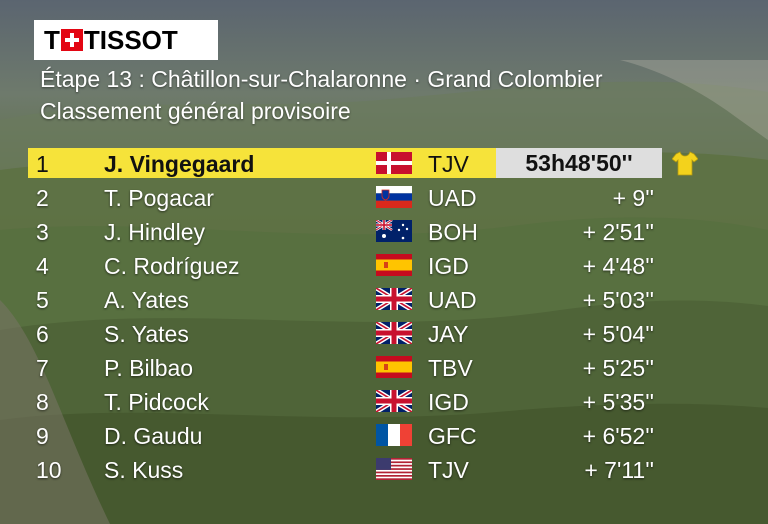  Describe the element at coordinates (394, 435) in the screenshot. I see `france-flag-icon` at that location.